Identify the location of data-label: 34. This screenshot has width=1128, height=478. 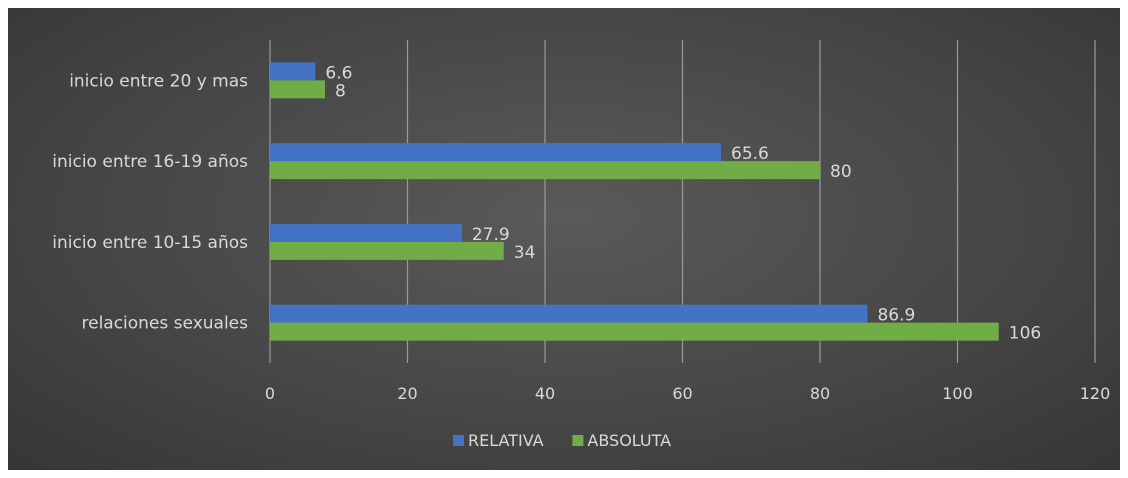
(525, 253).